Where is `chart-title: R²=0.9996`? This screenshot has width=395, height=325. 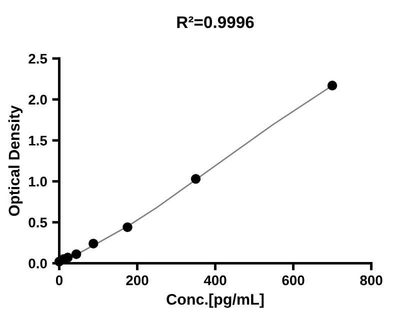
chart-title: R²=0.9996 is located at coordinates (215, 22).